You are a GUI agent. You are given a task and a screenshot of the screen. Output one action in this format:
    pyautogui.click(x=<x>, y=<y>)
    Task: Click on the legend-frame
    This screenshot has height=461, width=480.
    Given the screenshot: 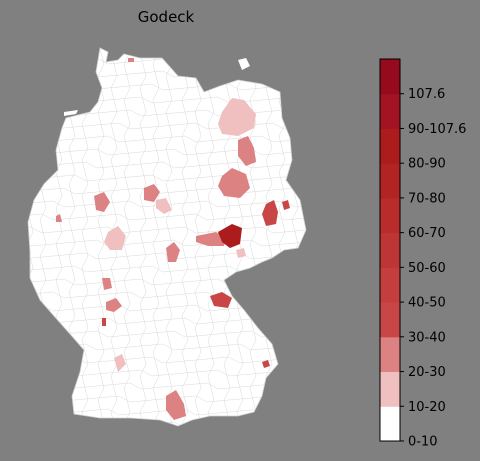 What is the action you would take?
    pyautogui.click(x=390, y=250)
    